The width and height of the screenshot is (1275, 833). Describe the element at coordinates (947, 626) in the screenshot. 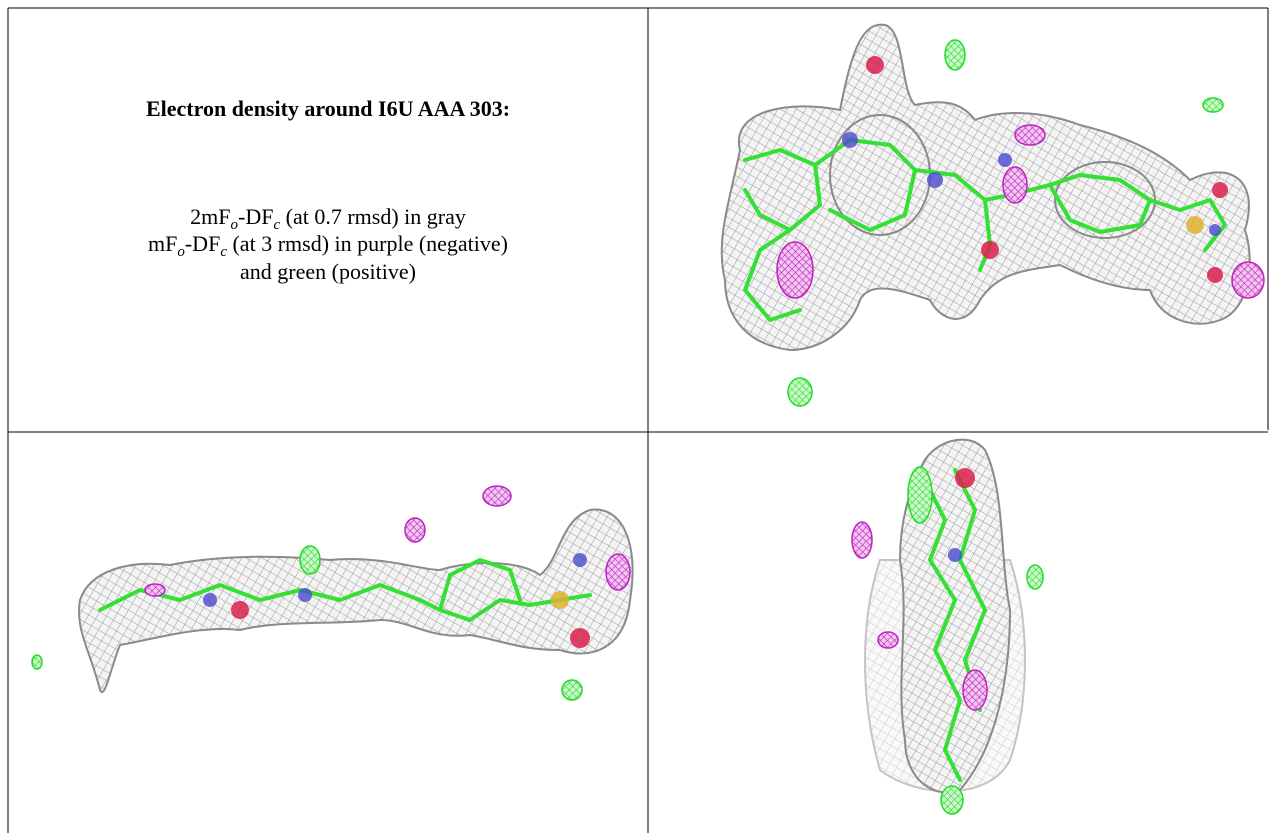

I see `density-view-end` at that location.